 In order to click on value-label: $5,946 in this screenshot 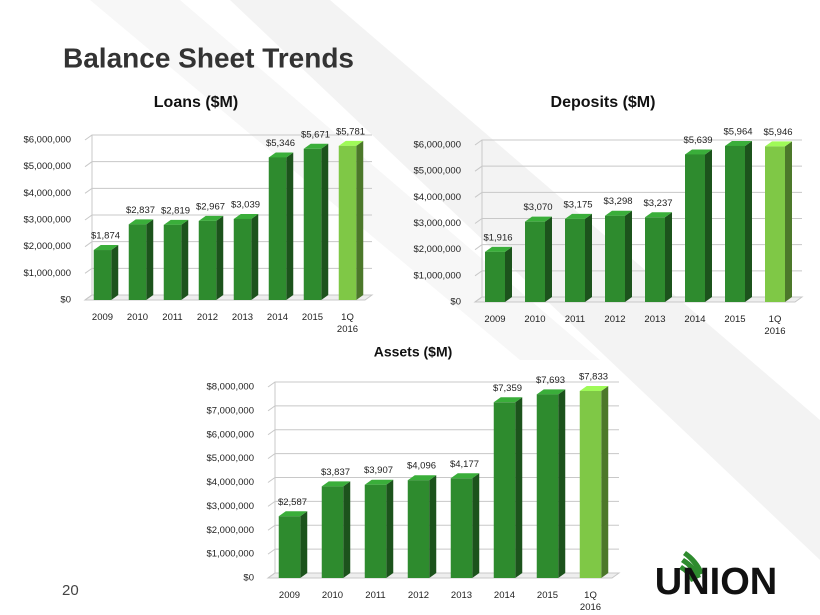, I will do `click(777, 132)`.